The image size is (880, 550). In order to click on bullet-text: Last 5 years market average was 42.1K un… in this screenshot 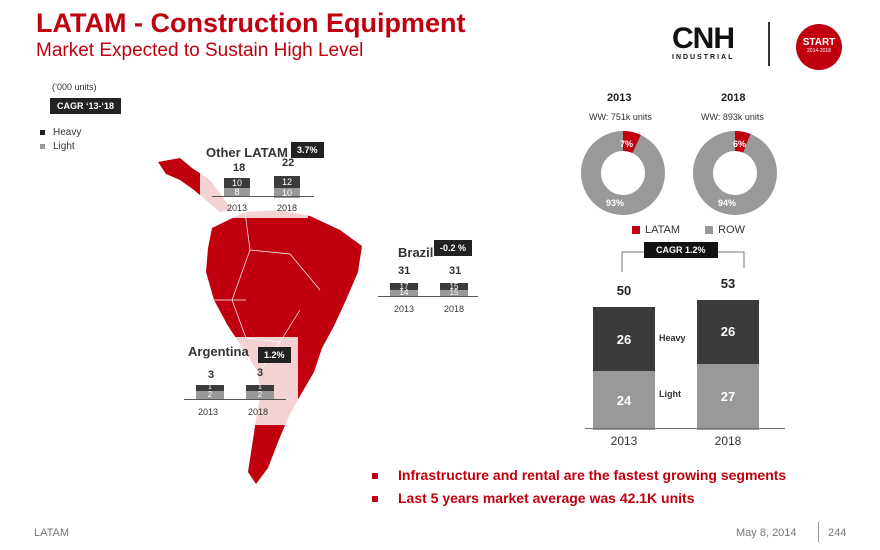, I will do `click(546, 498)`.